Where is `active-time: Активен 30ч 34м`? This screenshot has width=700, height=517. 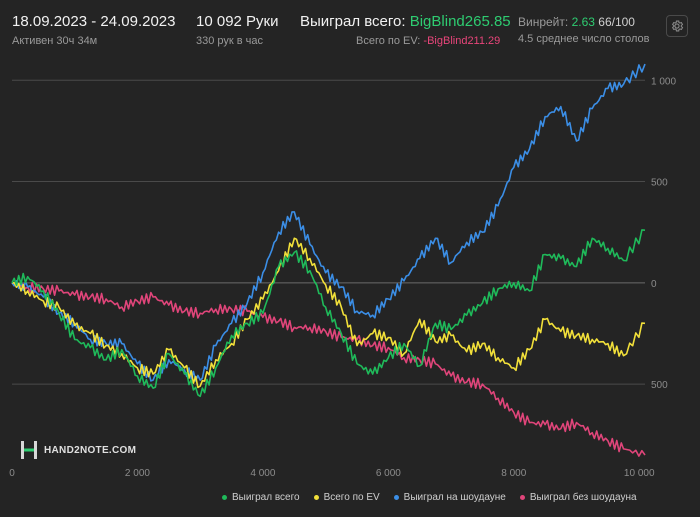
active-time: Активен 30ч 34м is located at coordinates (55, 41).